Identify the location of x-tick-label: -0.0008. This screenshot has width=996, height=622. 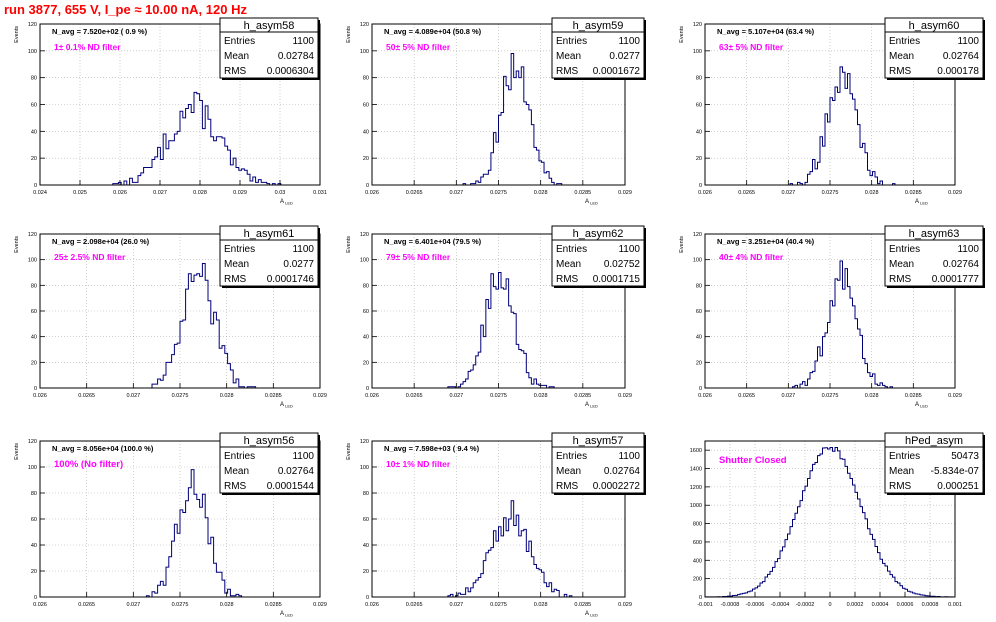
(730, 605).